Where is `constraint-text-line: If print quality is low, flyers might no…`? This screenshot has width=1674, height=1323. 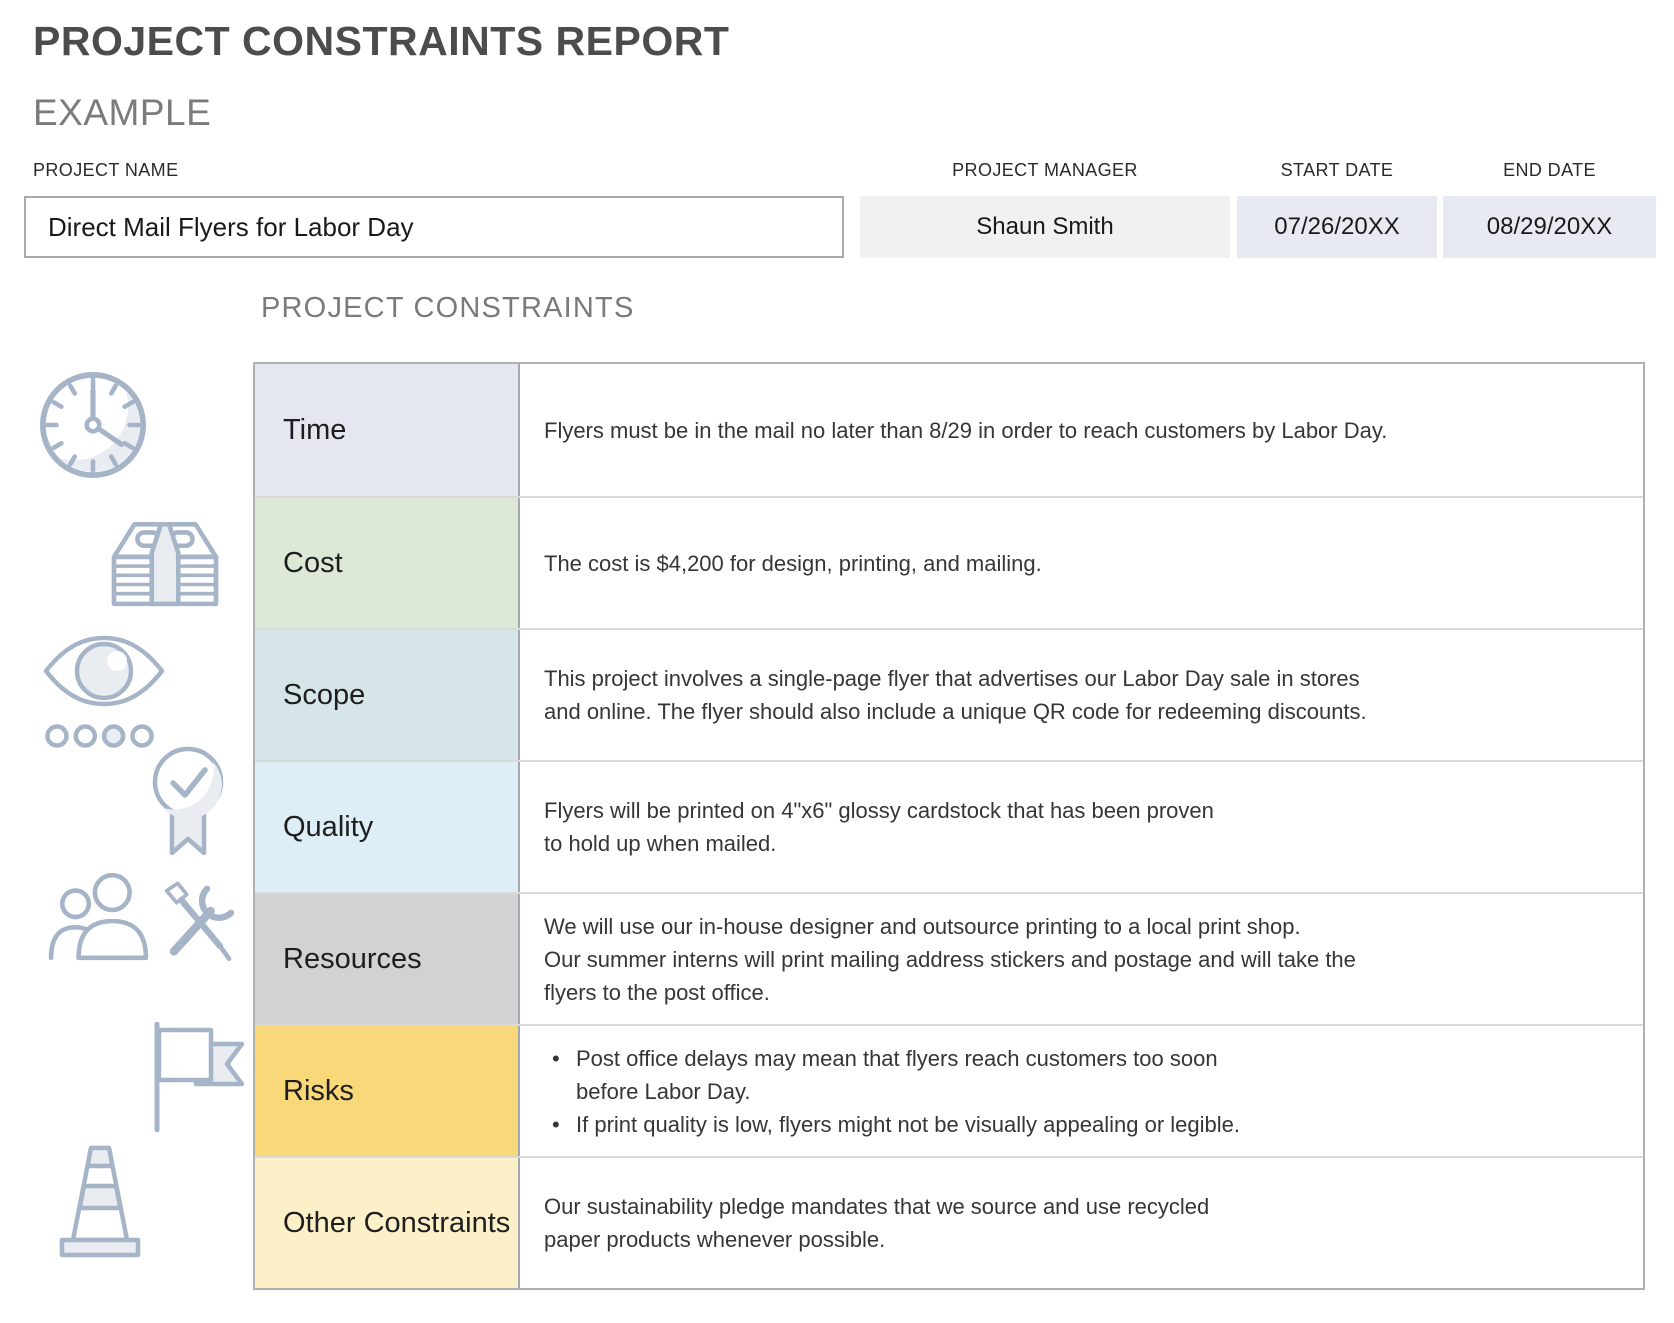 constraint-text-line: If print quality is low, flyers might no… is located at coordinates (908, 1124).